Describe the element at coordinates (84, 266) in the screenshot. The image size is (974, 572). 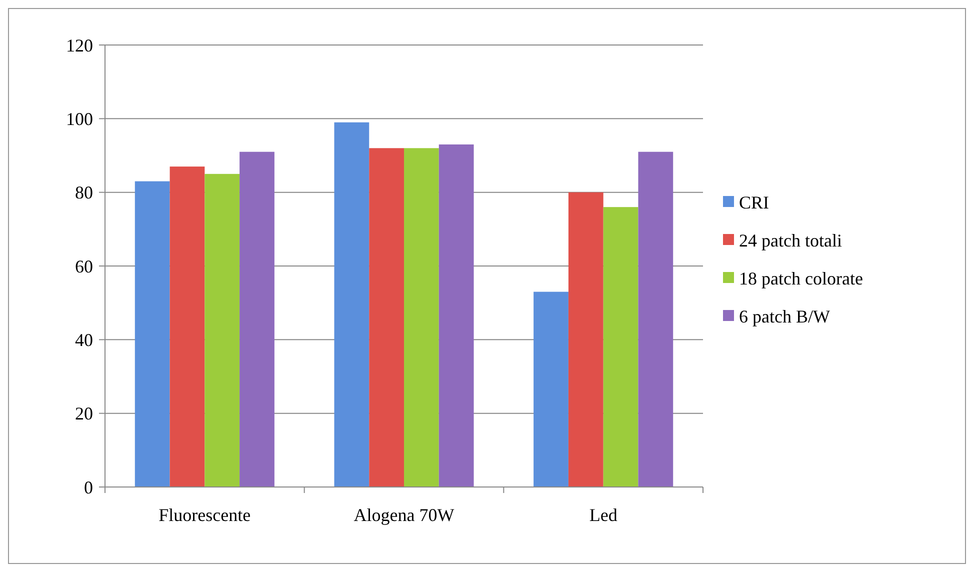
I see `y-tick-label: 60` at that location.